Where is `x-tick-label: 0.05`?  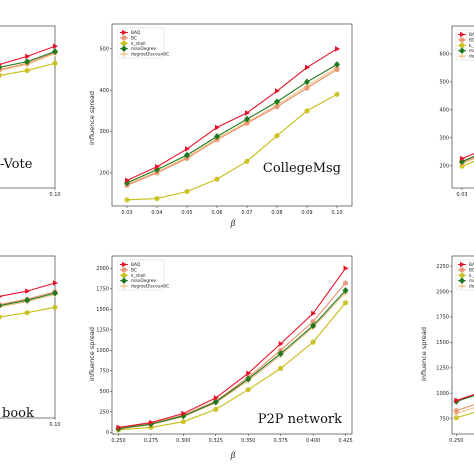 x-tick-label: 0.05 is located at coordinates (186, 213).